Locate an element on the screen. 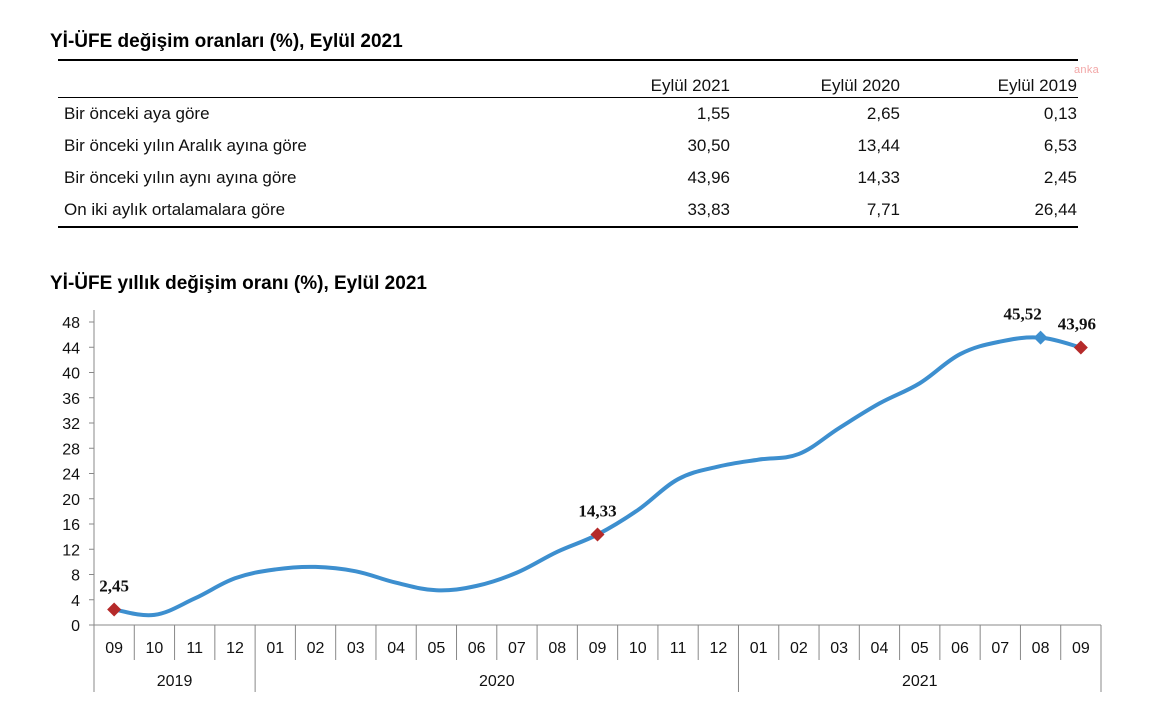 Image resolution: width=1162 pixels, height=716 pixels. table-cell: 26,44 is located at coordinates (1055, 209).